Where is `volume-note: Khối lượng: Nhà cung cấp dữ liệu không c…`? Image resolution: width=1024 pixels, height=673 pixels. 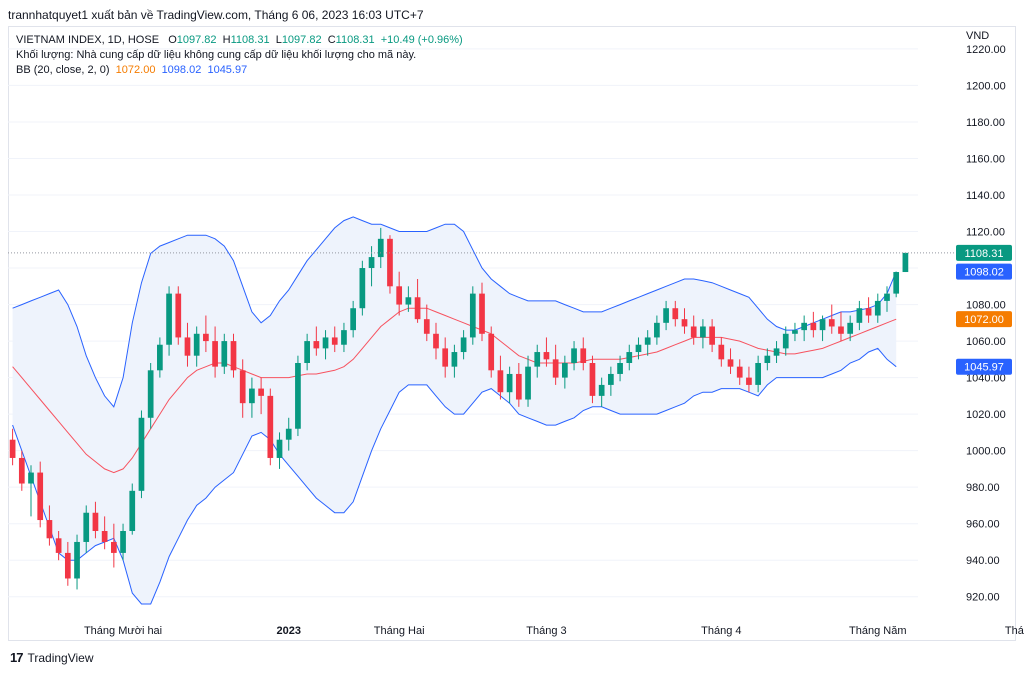
volume-note: Khối lượng: Nhà cung cấp dữ liệu không c… is located at coordinates (216, 55).